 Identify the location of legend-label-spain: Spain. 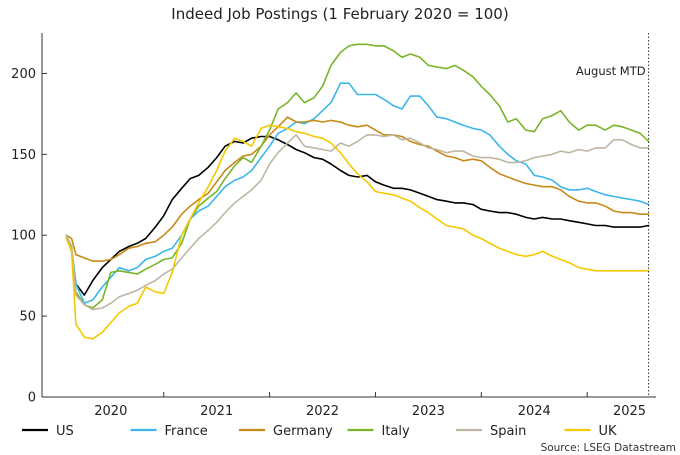
(508, 431).